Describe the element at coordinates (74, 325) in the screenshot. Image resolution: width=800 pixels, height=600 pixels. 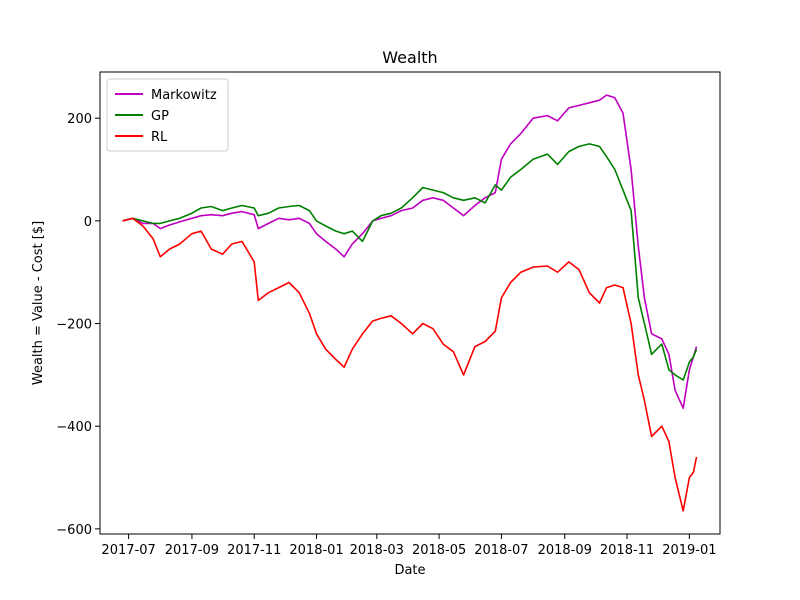
I see `y-tick-label: −200` at that location.